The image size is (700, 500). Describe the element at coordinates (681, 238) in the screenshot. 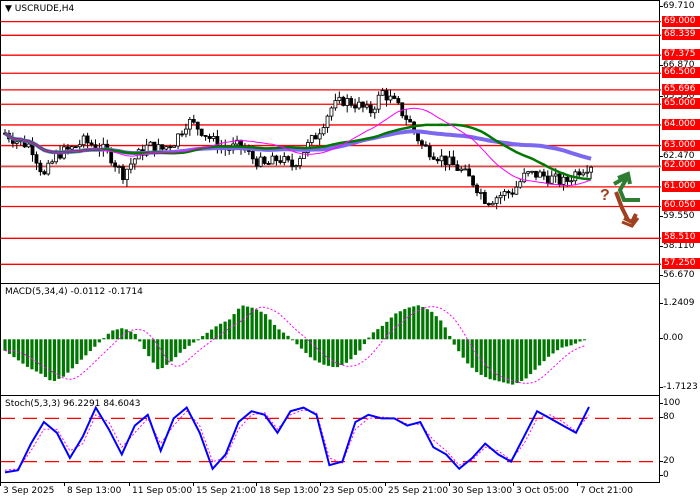

I see `price-level-tag: 58.510` at that location.